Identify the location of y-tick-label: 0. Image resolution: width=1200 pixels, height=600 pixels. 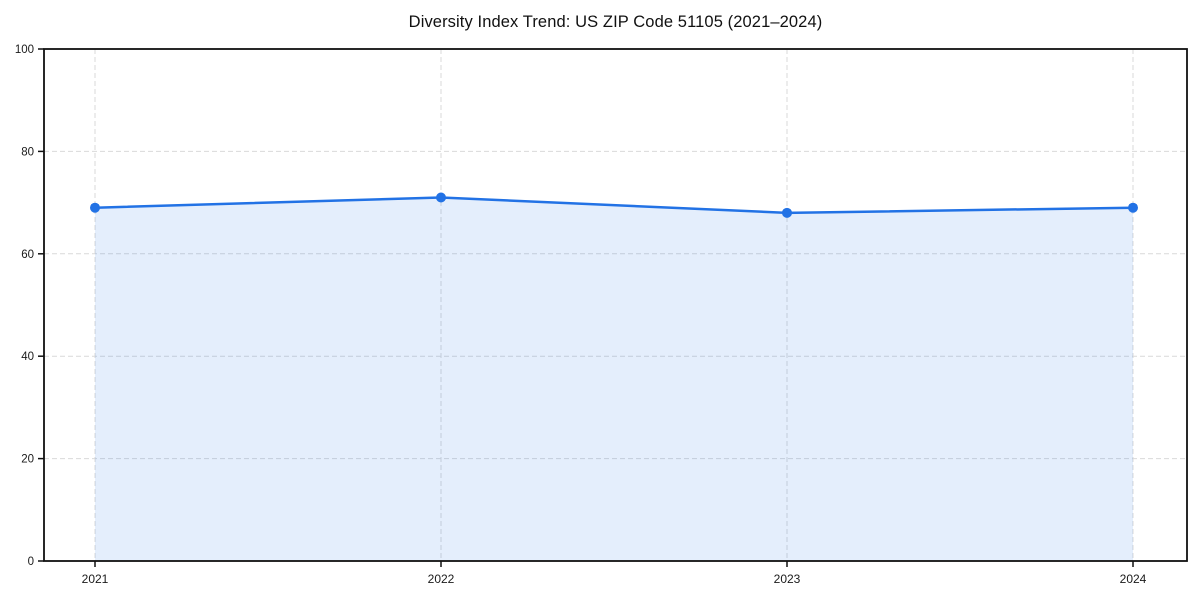
(31, 562).